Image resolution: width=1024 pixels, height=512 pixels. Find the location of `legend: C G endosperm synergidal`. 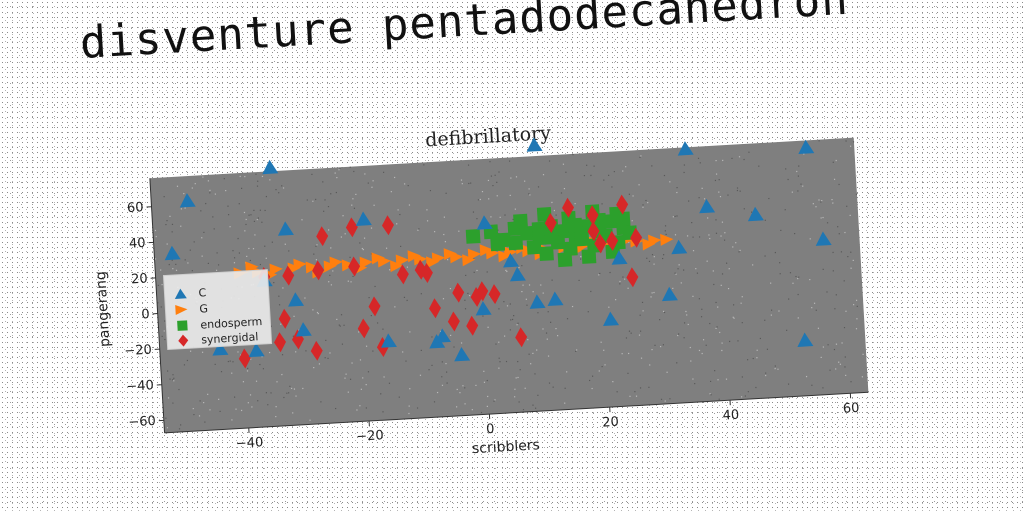

legend: C G endosperm synergidal is located at coordinates (217, 310).